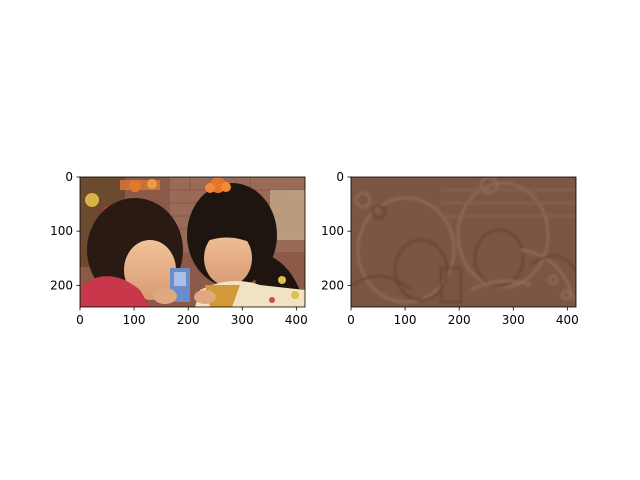 This screenshot has width=640, height=480. I want to click on photo-x-tick-label: 100, so click(134, 320).